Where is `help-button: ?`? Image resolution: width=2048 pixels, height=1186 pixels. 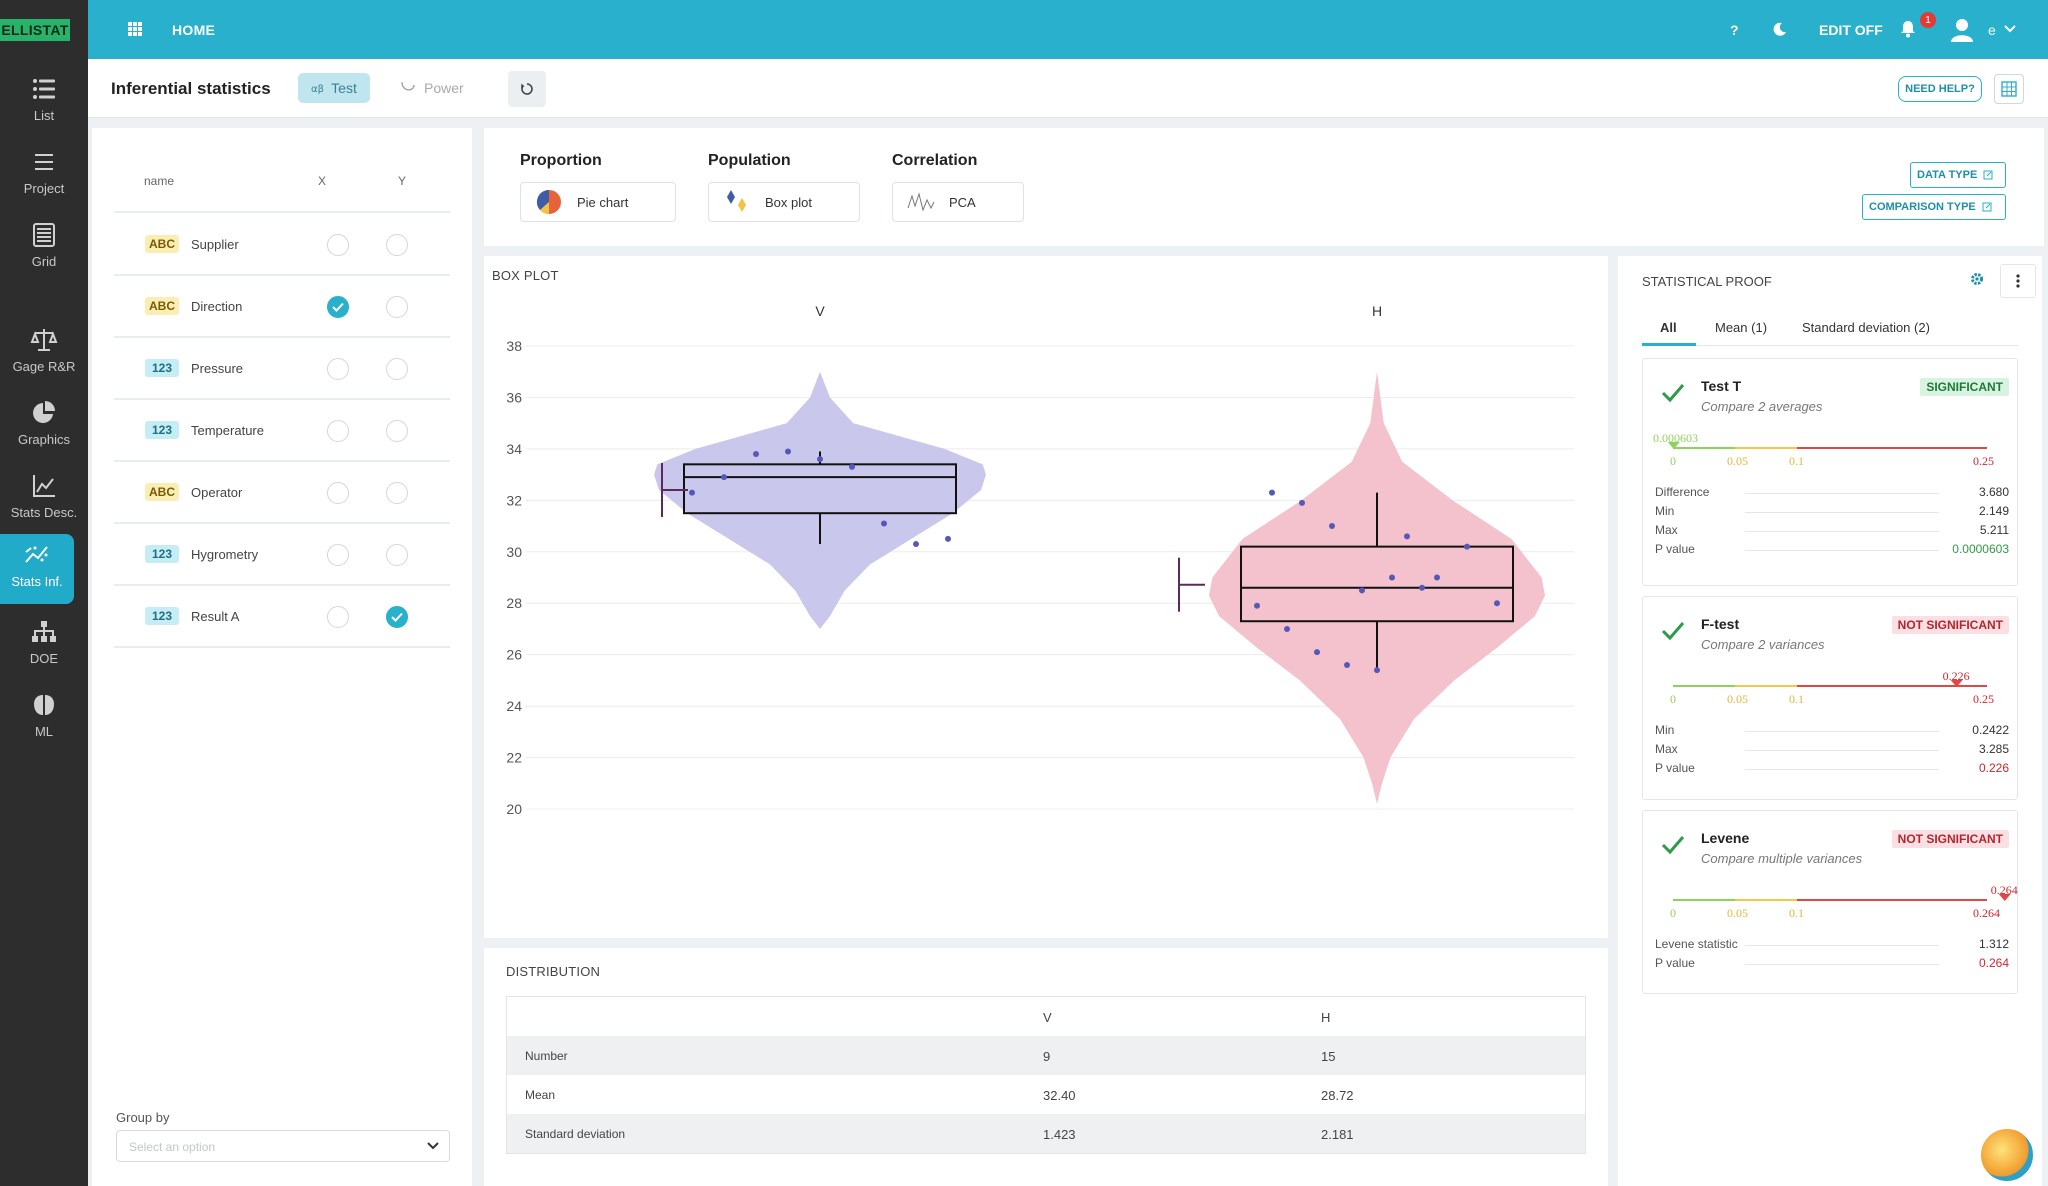
help-button: ? is located at coordinates (1734, 29).